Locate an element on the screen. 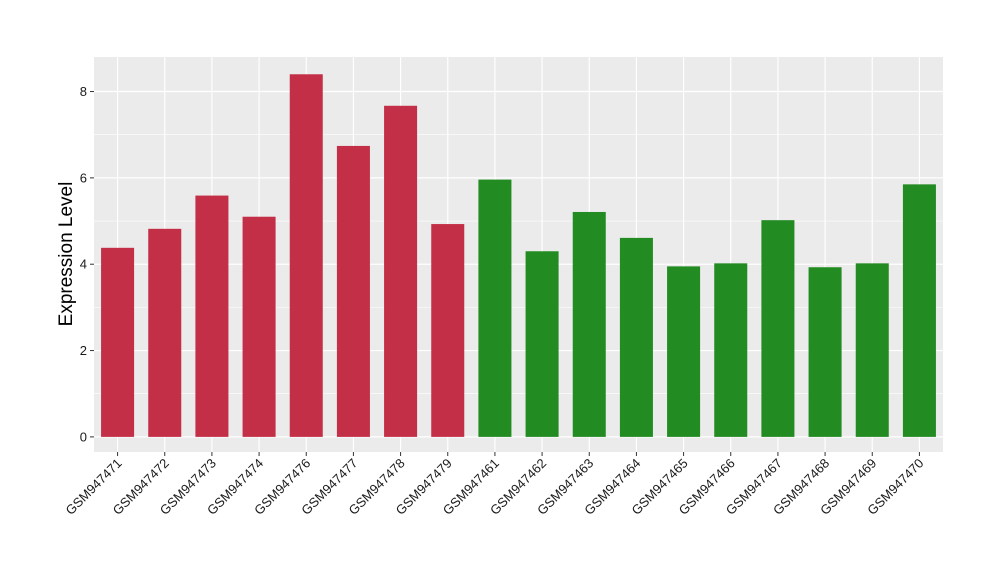  bar-GSM947466 is located at coordinates (731, 350).